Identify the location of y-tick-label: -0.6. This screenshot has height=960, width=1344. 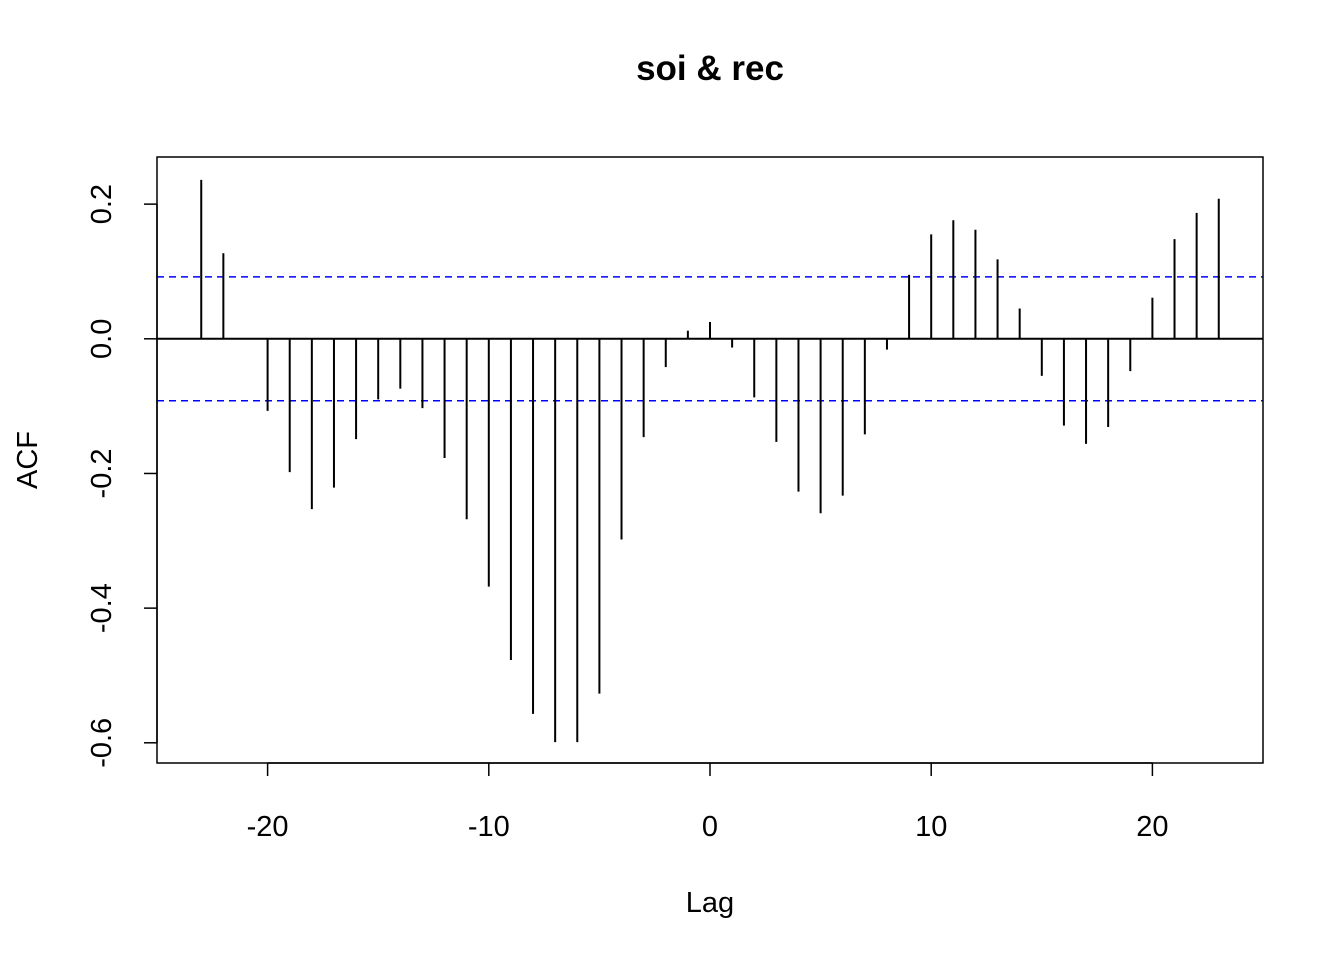
(102, 743).